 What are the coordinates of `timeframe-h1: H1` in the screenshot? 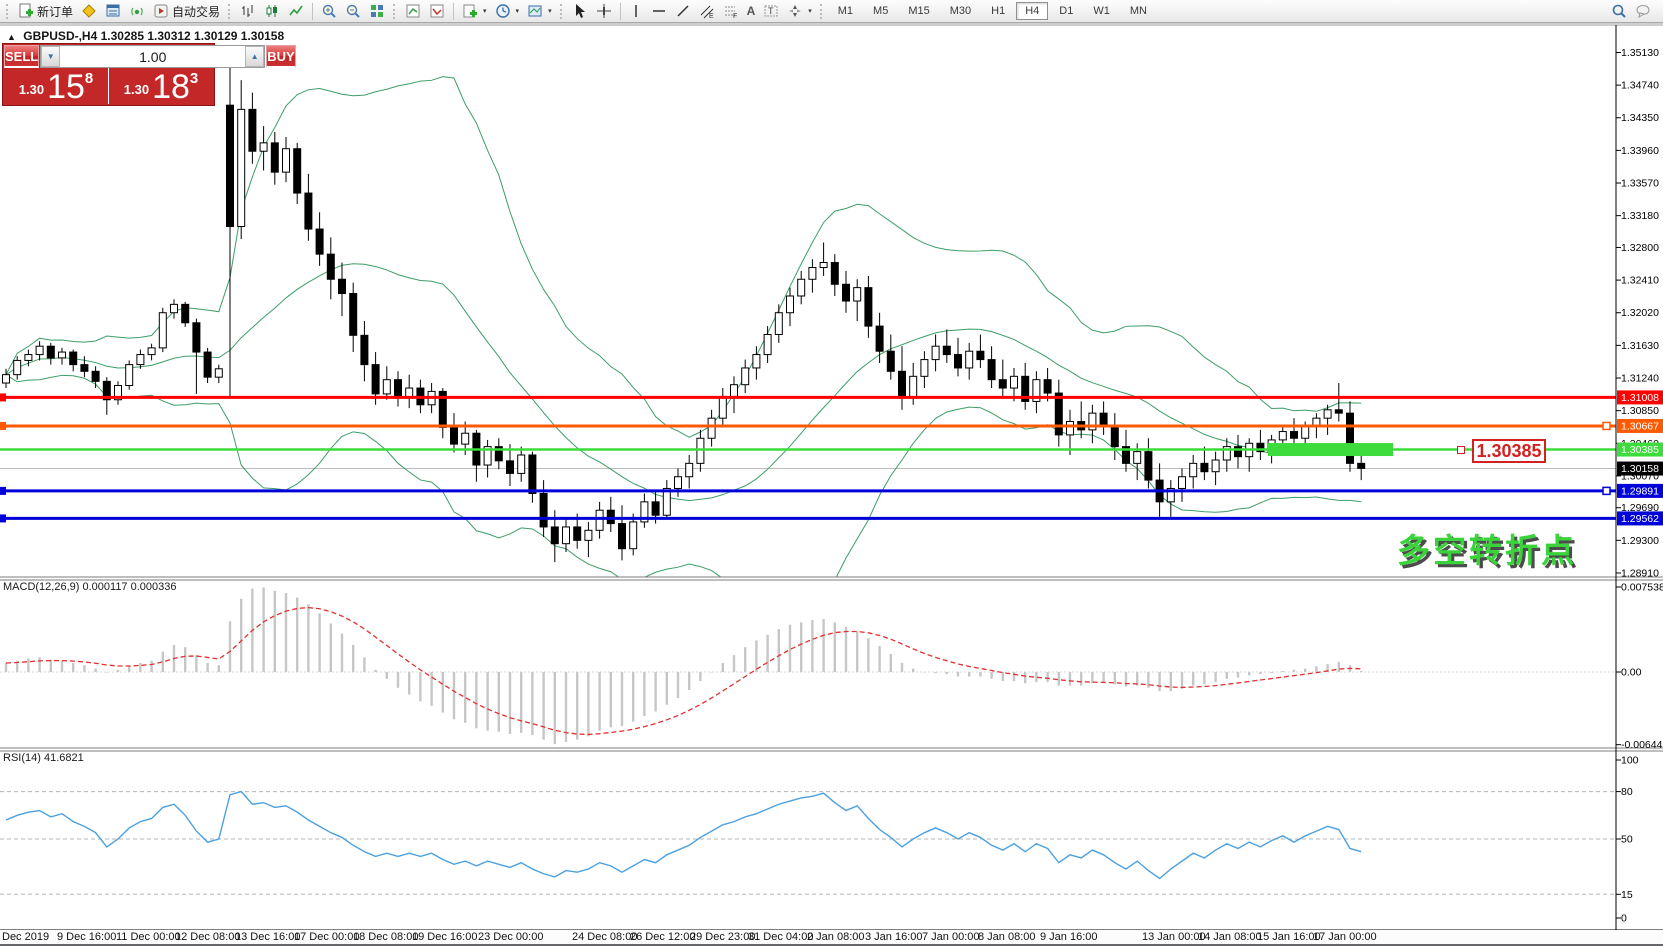 It's located at (998, 11).